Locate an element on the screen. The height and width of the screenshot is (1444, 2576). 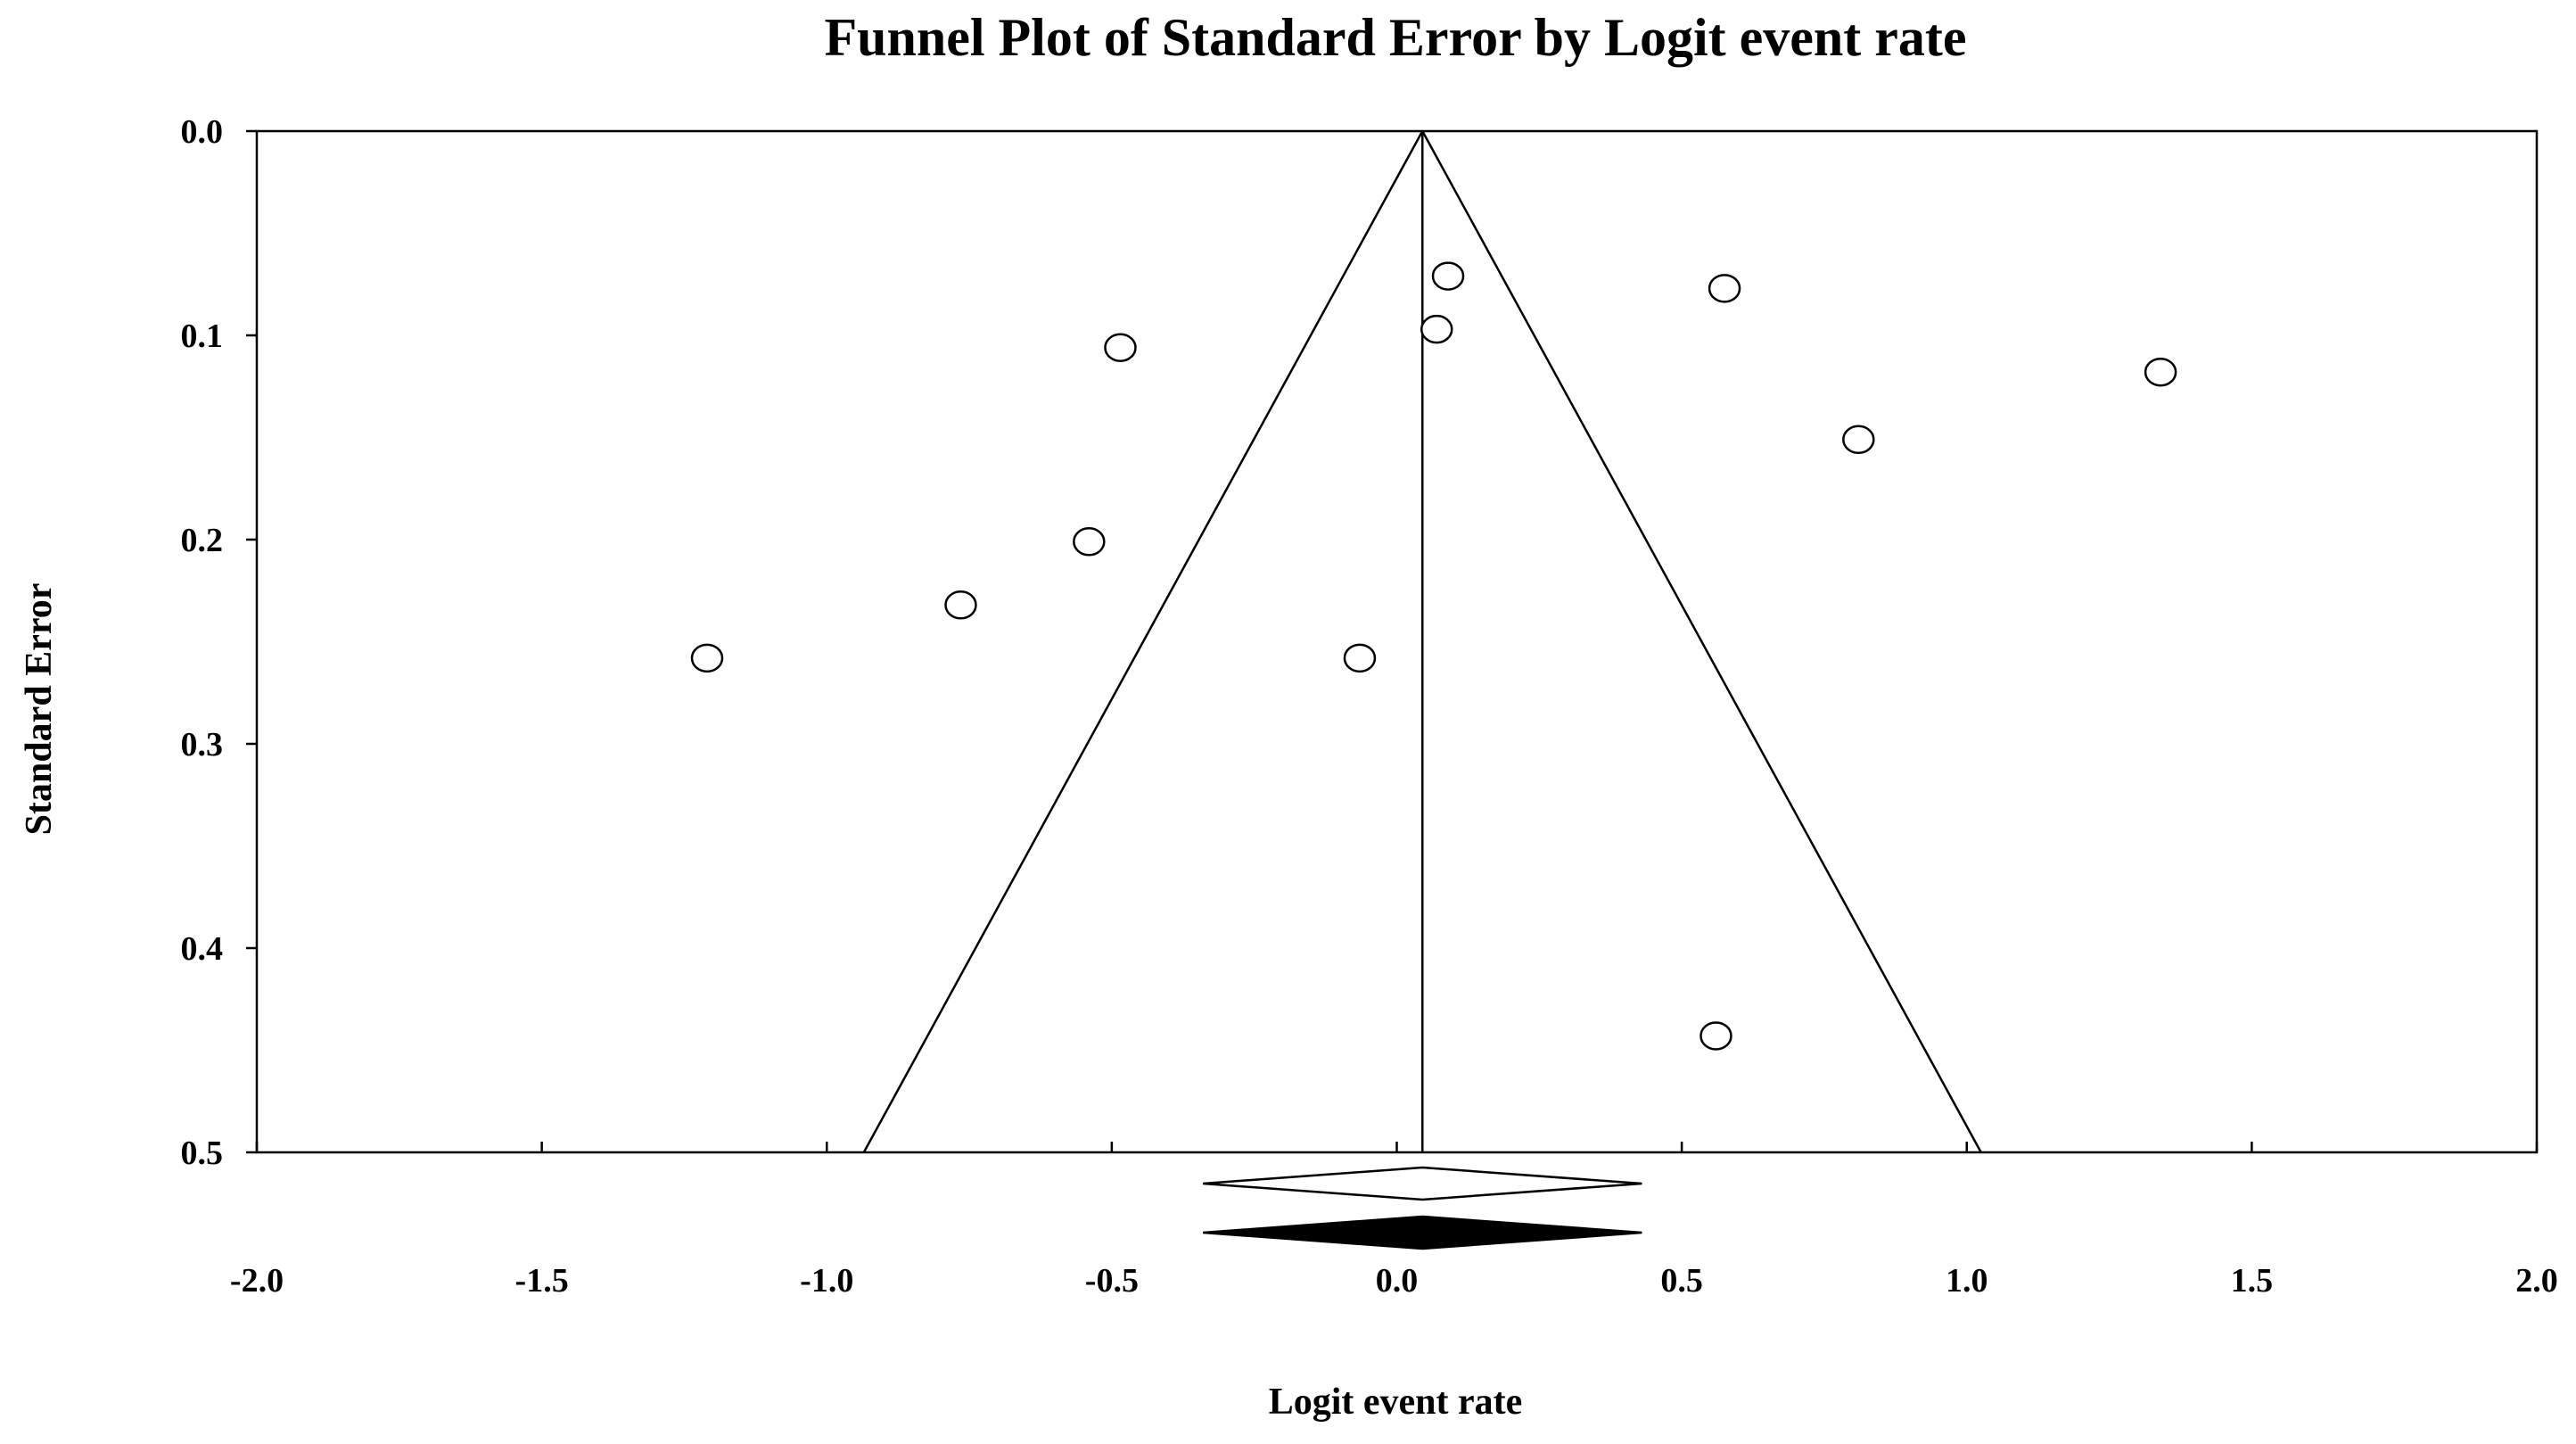
y-tick-label: 0.1 is located at coordinates (202, 336).